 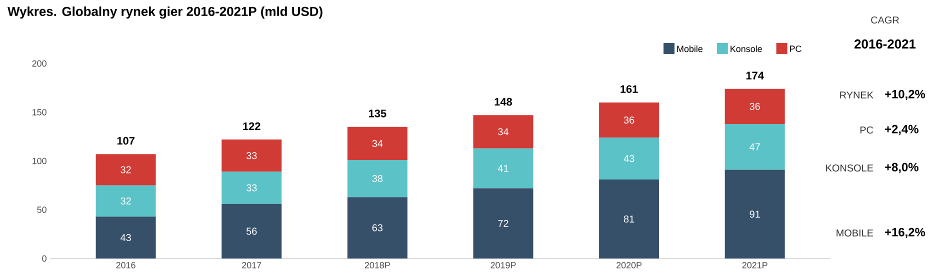 I want to click on text: +8,0%, so click(x=901, y=168).